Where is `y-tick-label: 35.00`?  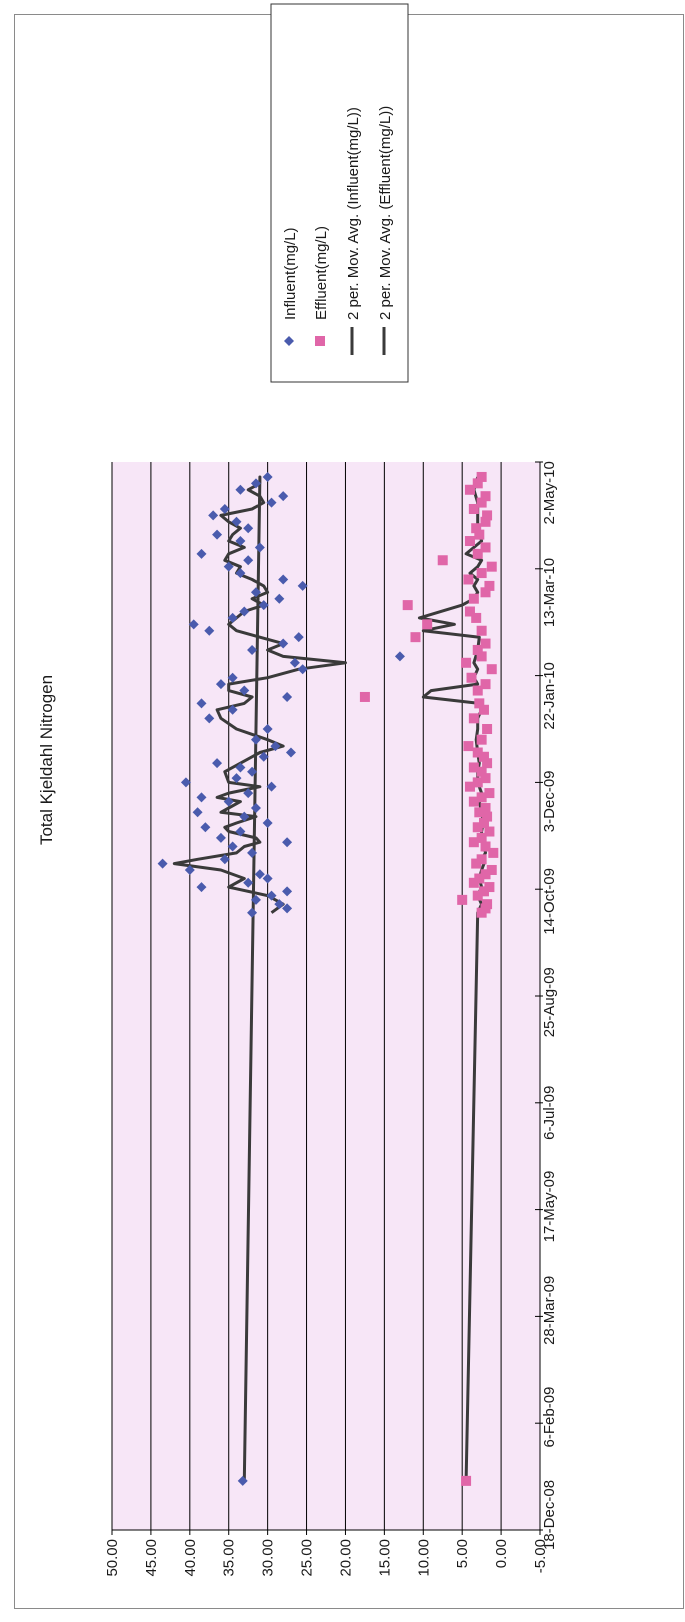 y-tick-label: 35.00 is located at coordinates (229, 1558).